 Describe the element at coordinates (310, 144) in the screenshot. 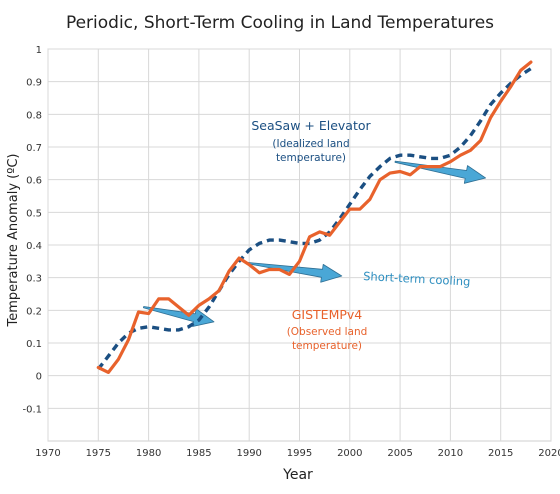

I see `seasaw-sublabel: (Idealized land` at that location.